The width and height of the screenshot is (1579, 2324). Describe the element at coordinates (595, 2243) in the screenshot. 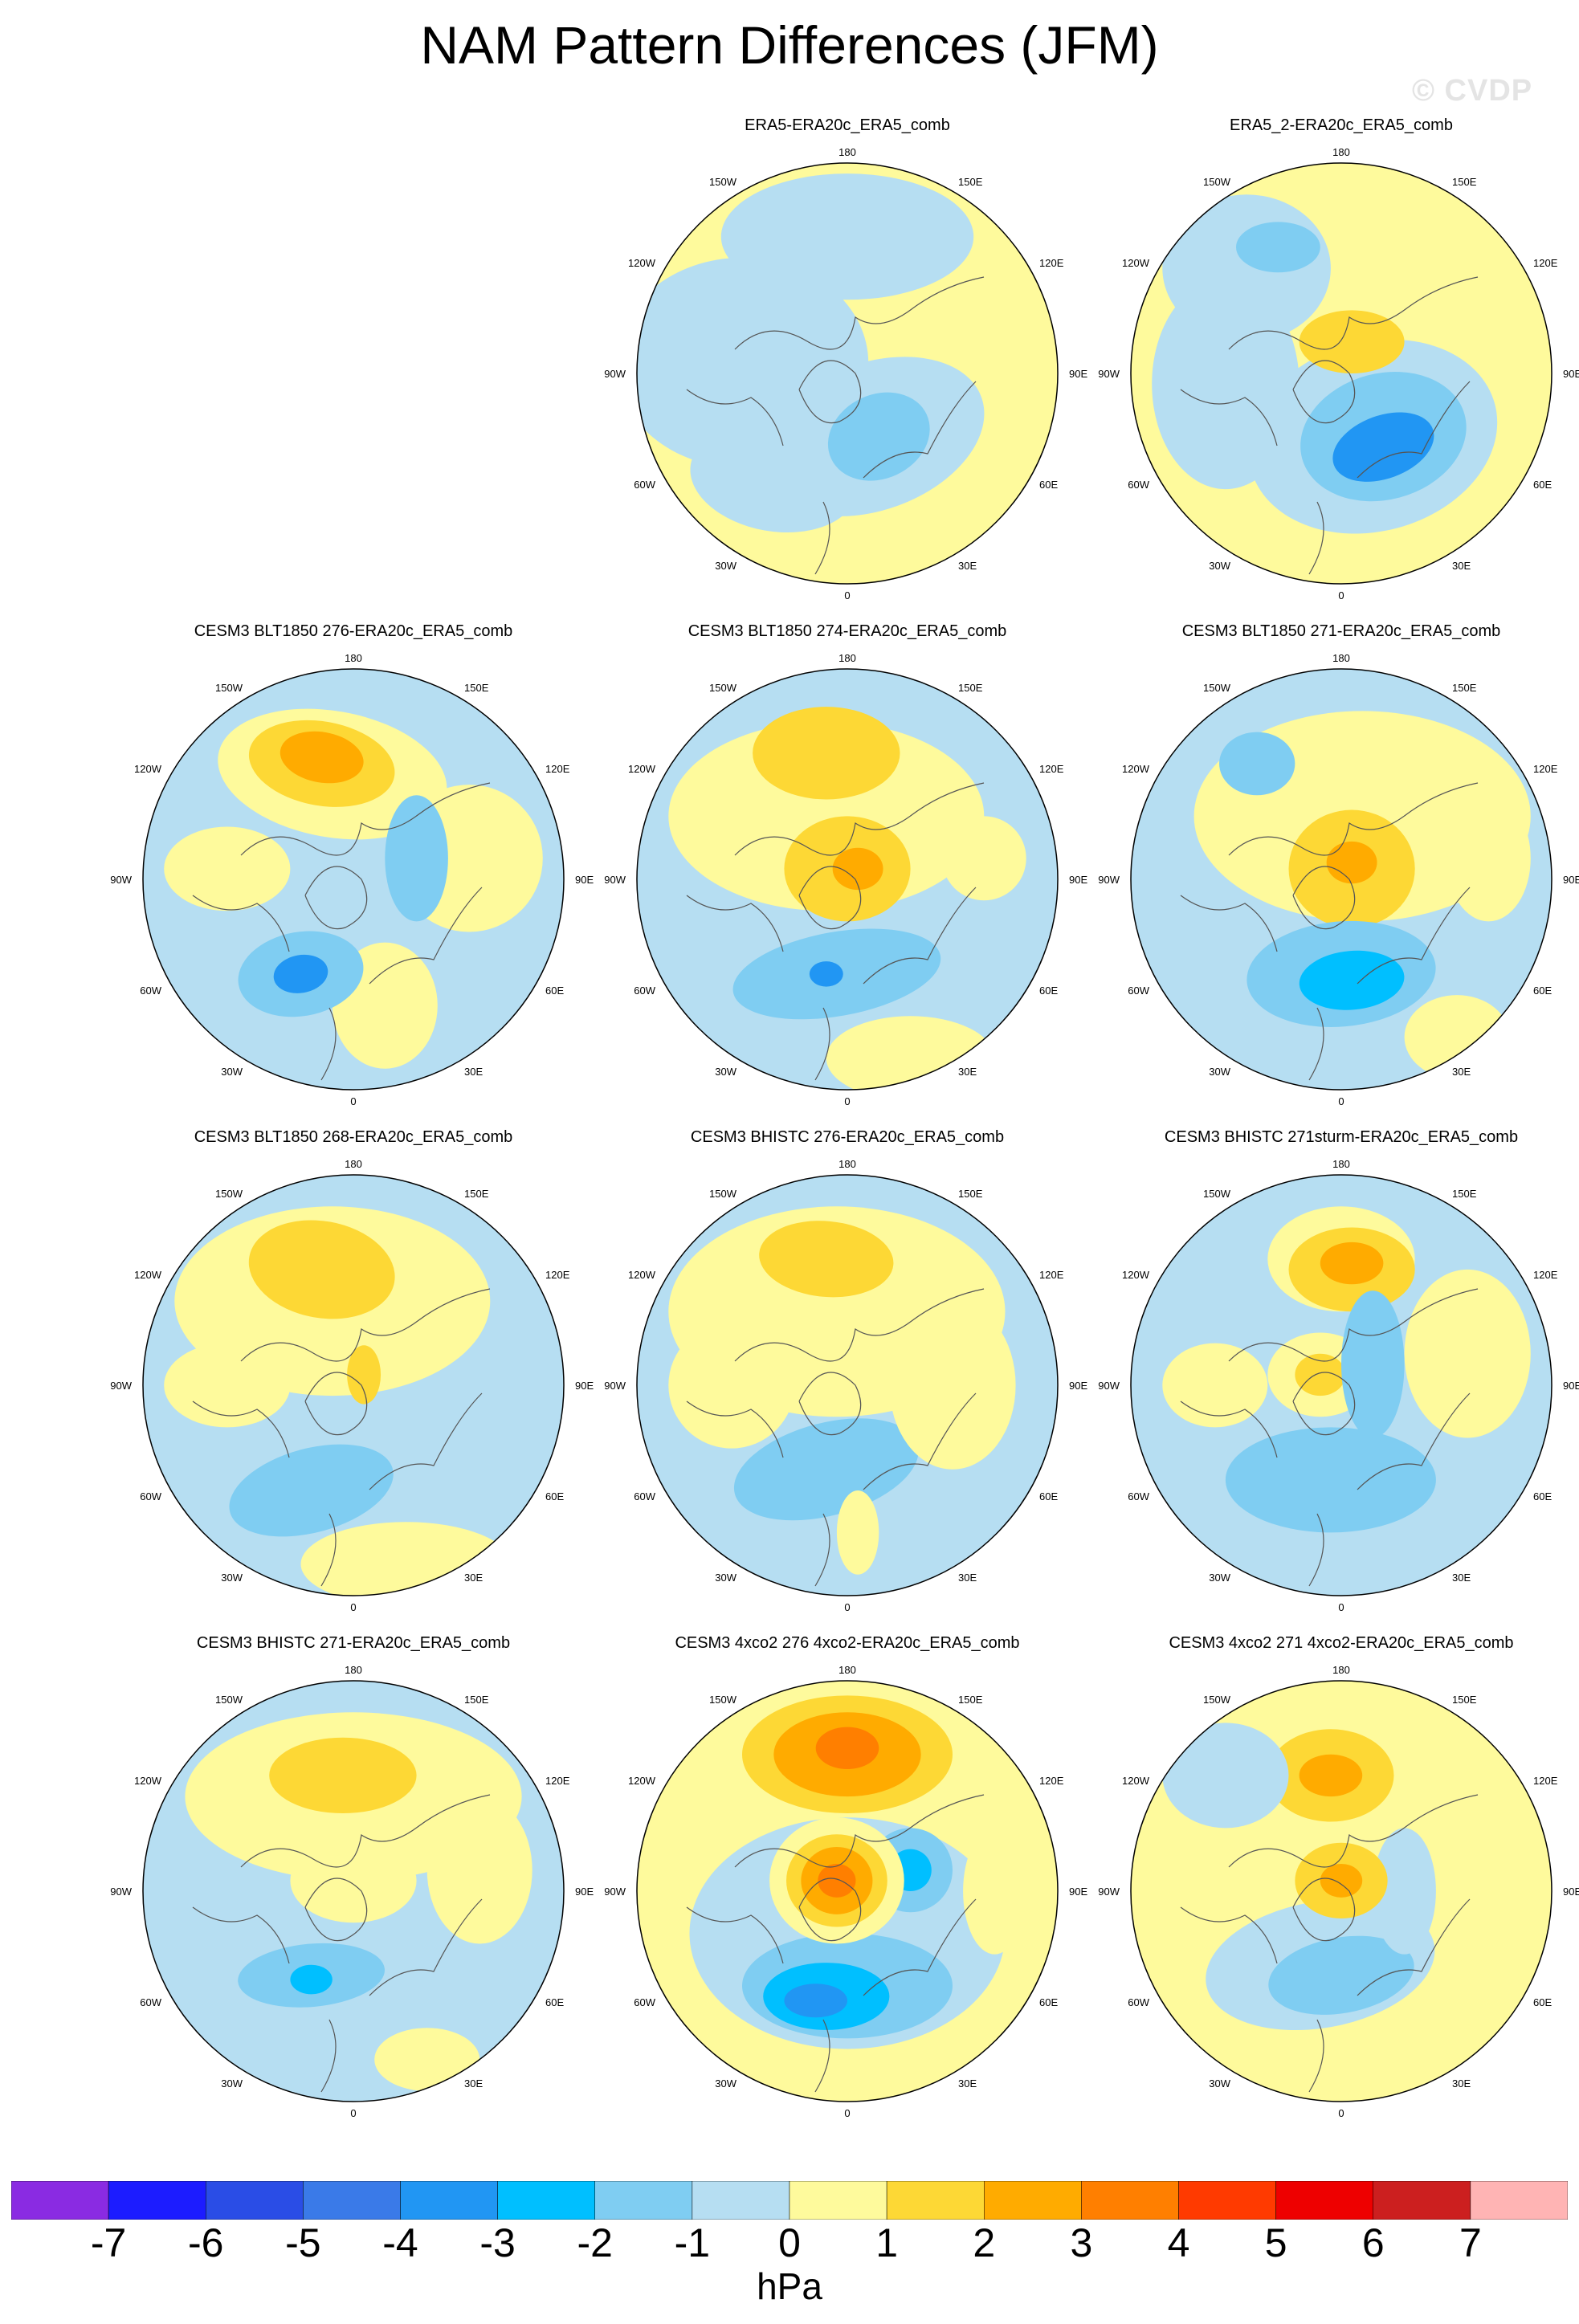

I see `colorbar-tick-label: -2` at that location.